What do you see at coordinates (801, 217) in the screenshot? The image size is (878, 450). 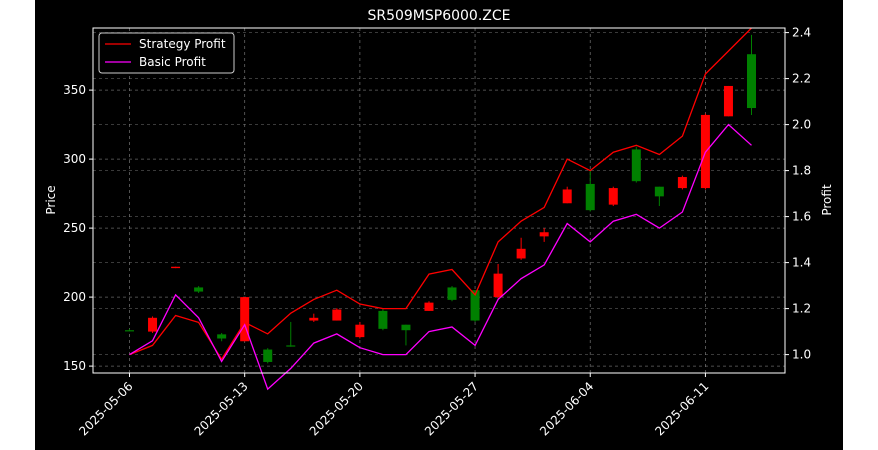 I see `y-tick-label-right-3: 1.6` at bounding box center [801, 217].